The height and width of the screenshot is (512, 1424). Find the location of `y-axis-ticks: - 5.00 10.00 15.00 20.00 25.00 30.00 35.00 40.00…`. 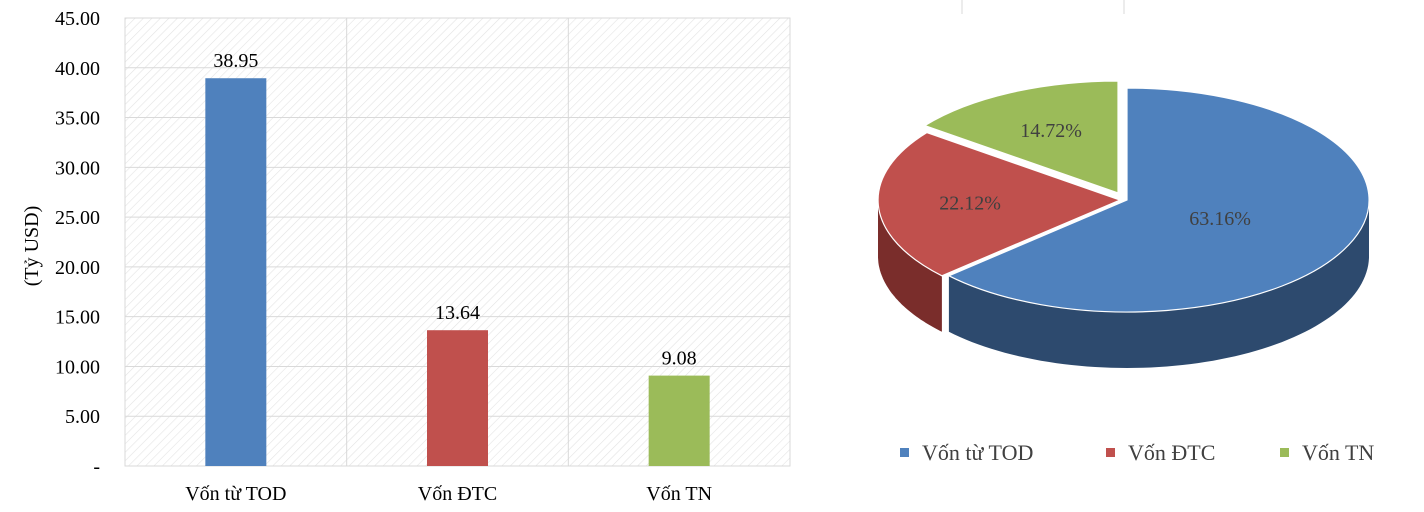

y-axis-ticks: - 5.00 10.00 15.00 20.00 25.00 30.00 35.00 40.00… is located at coordinates (77, 243).